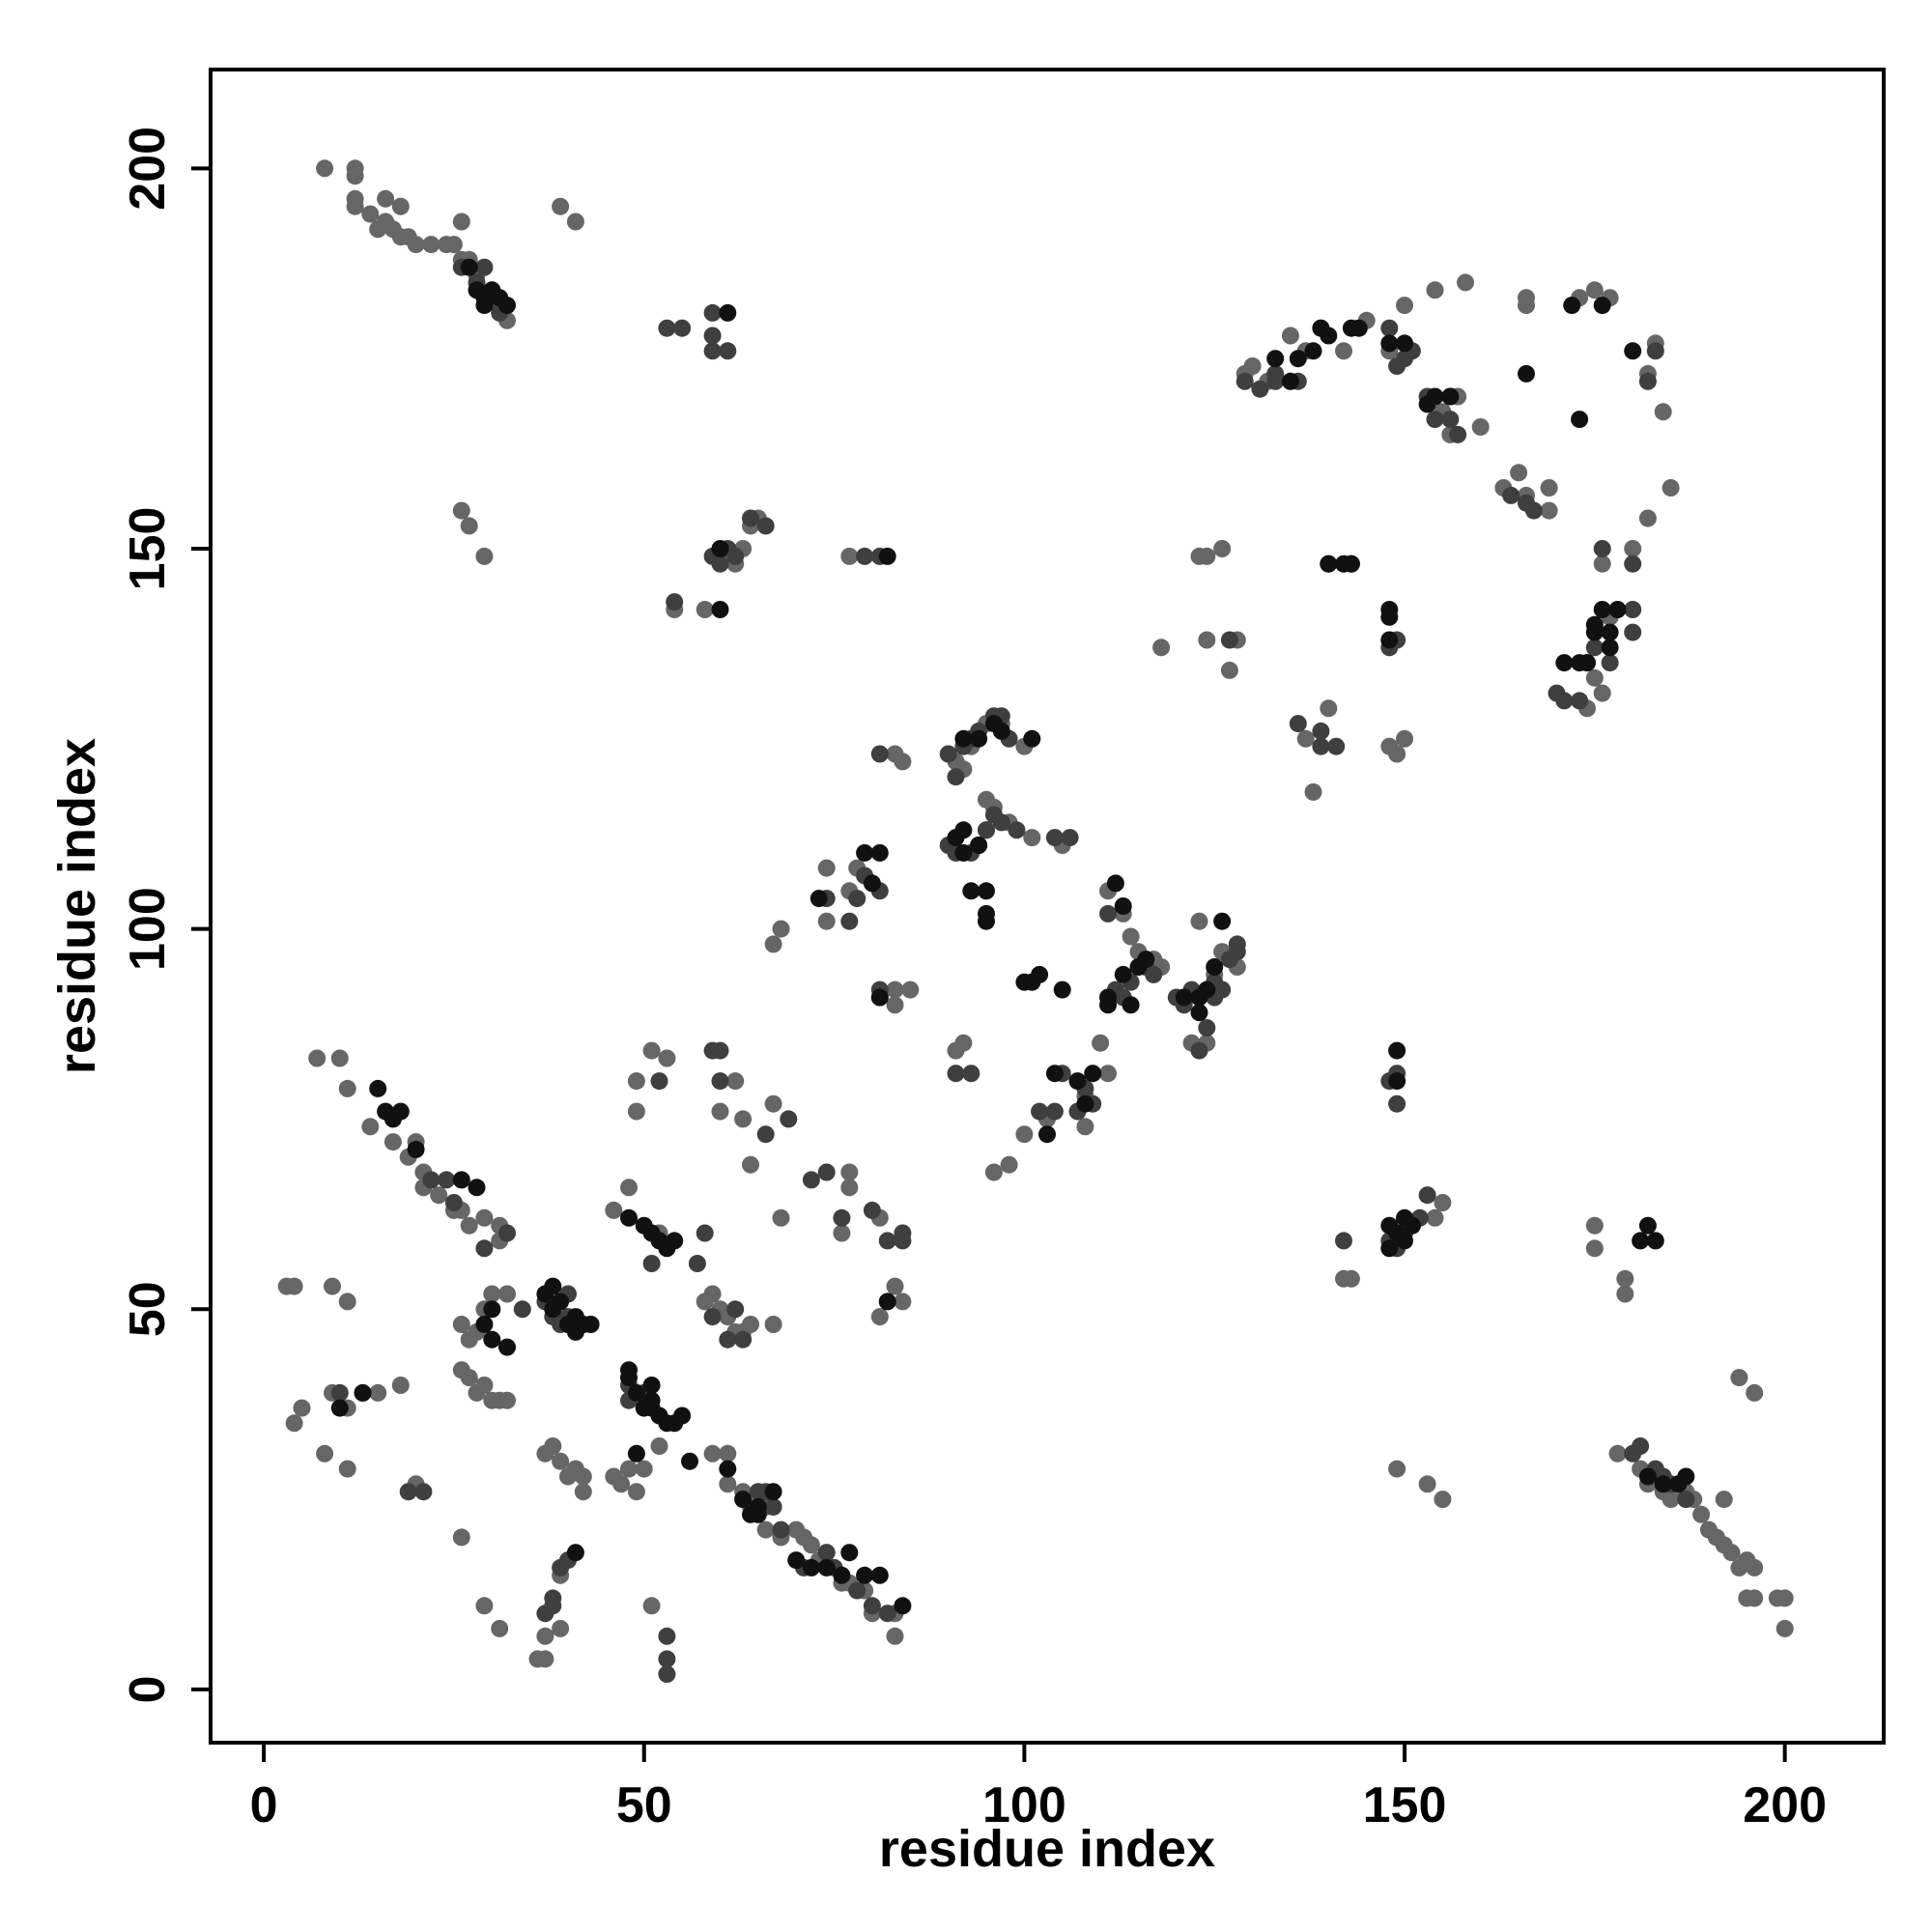 Image resolution: width=1932 pixels, height=1932 pixels. What do you see at coordinates (1047, 1849) in the screenshot?
I see `x-axis-title: residue index` at bounding box center [1047, 1849].